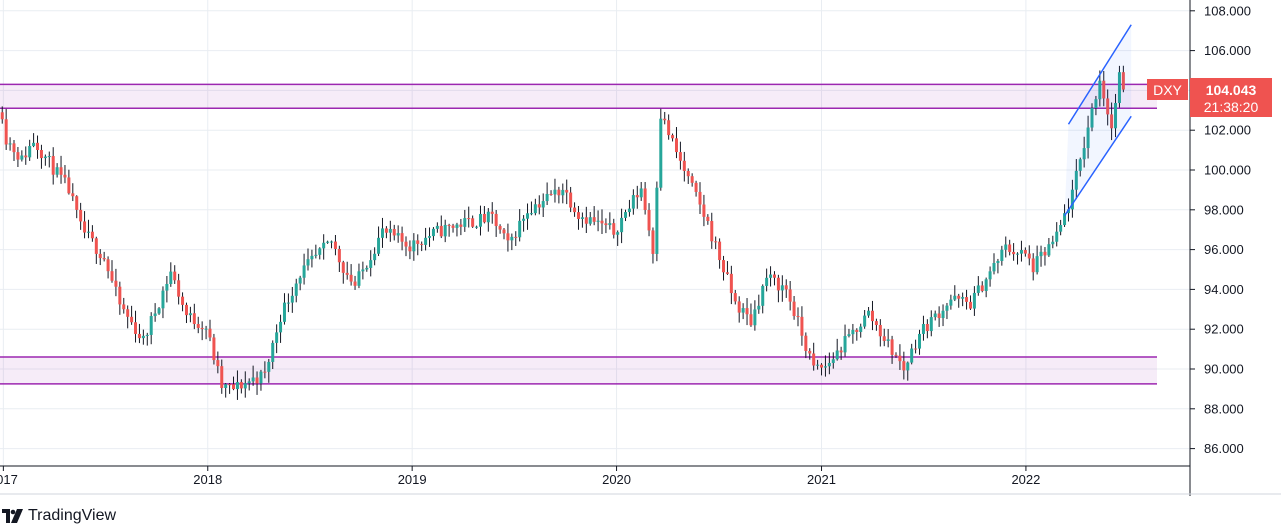 The image size is (1281, 527). What do you see at coordinates (1227, 50) in the screenshot?
I see `y-tick-label: 106.000` at bounding box center [1227, 50].